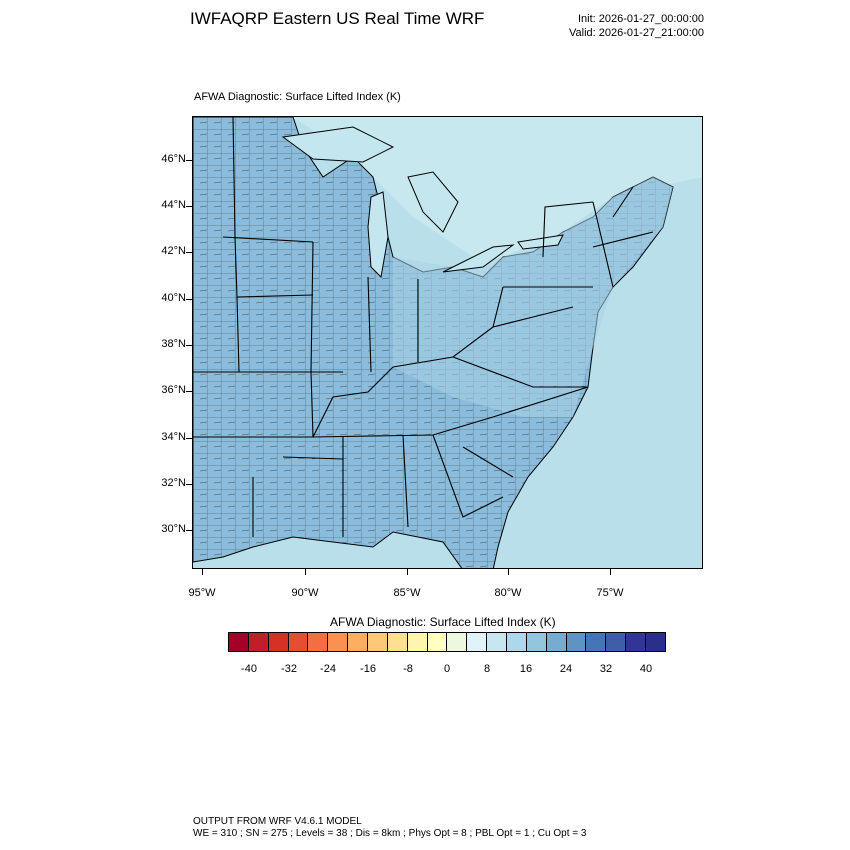 The width and height of the screenshot is (850, 850). What do you see at coordinates (447, 669) in the screenshot?
I see `colorbar-label: 0` at bounding box center [447, 669].